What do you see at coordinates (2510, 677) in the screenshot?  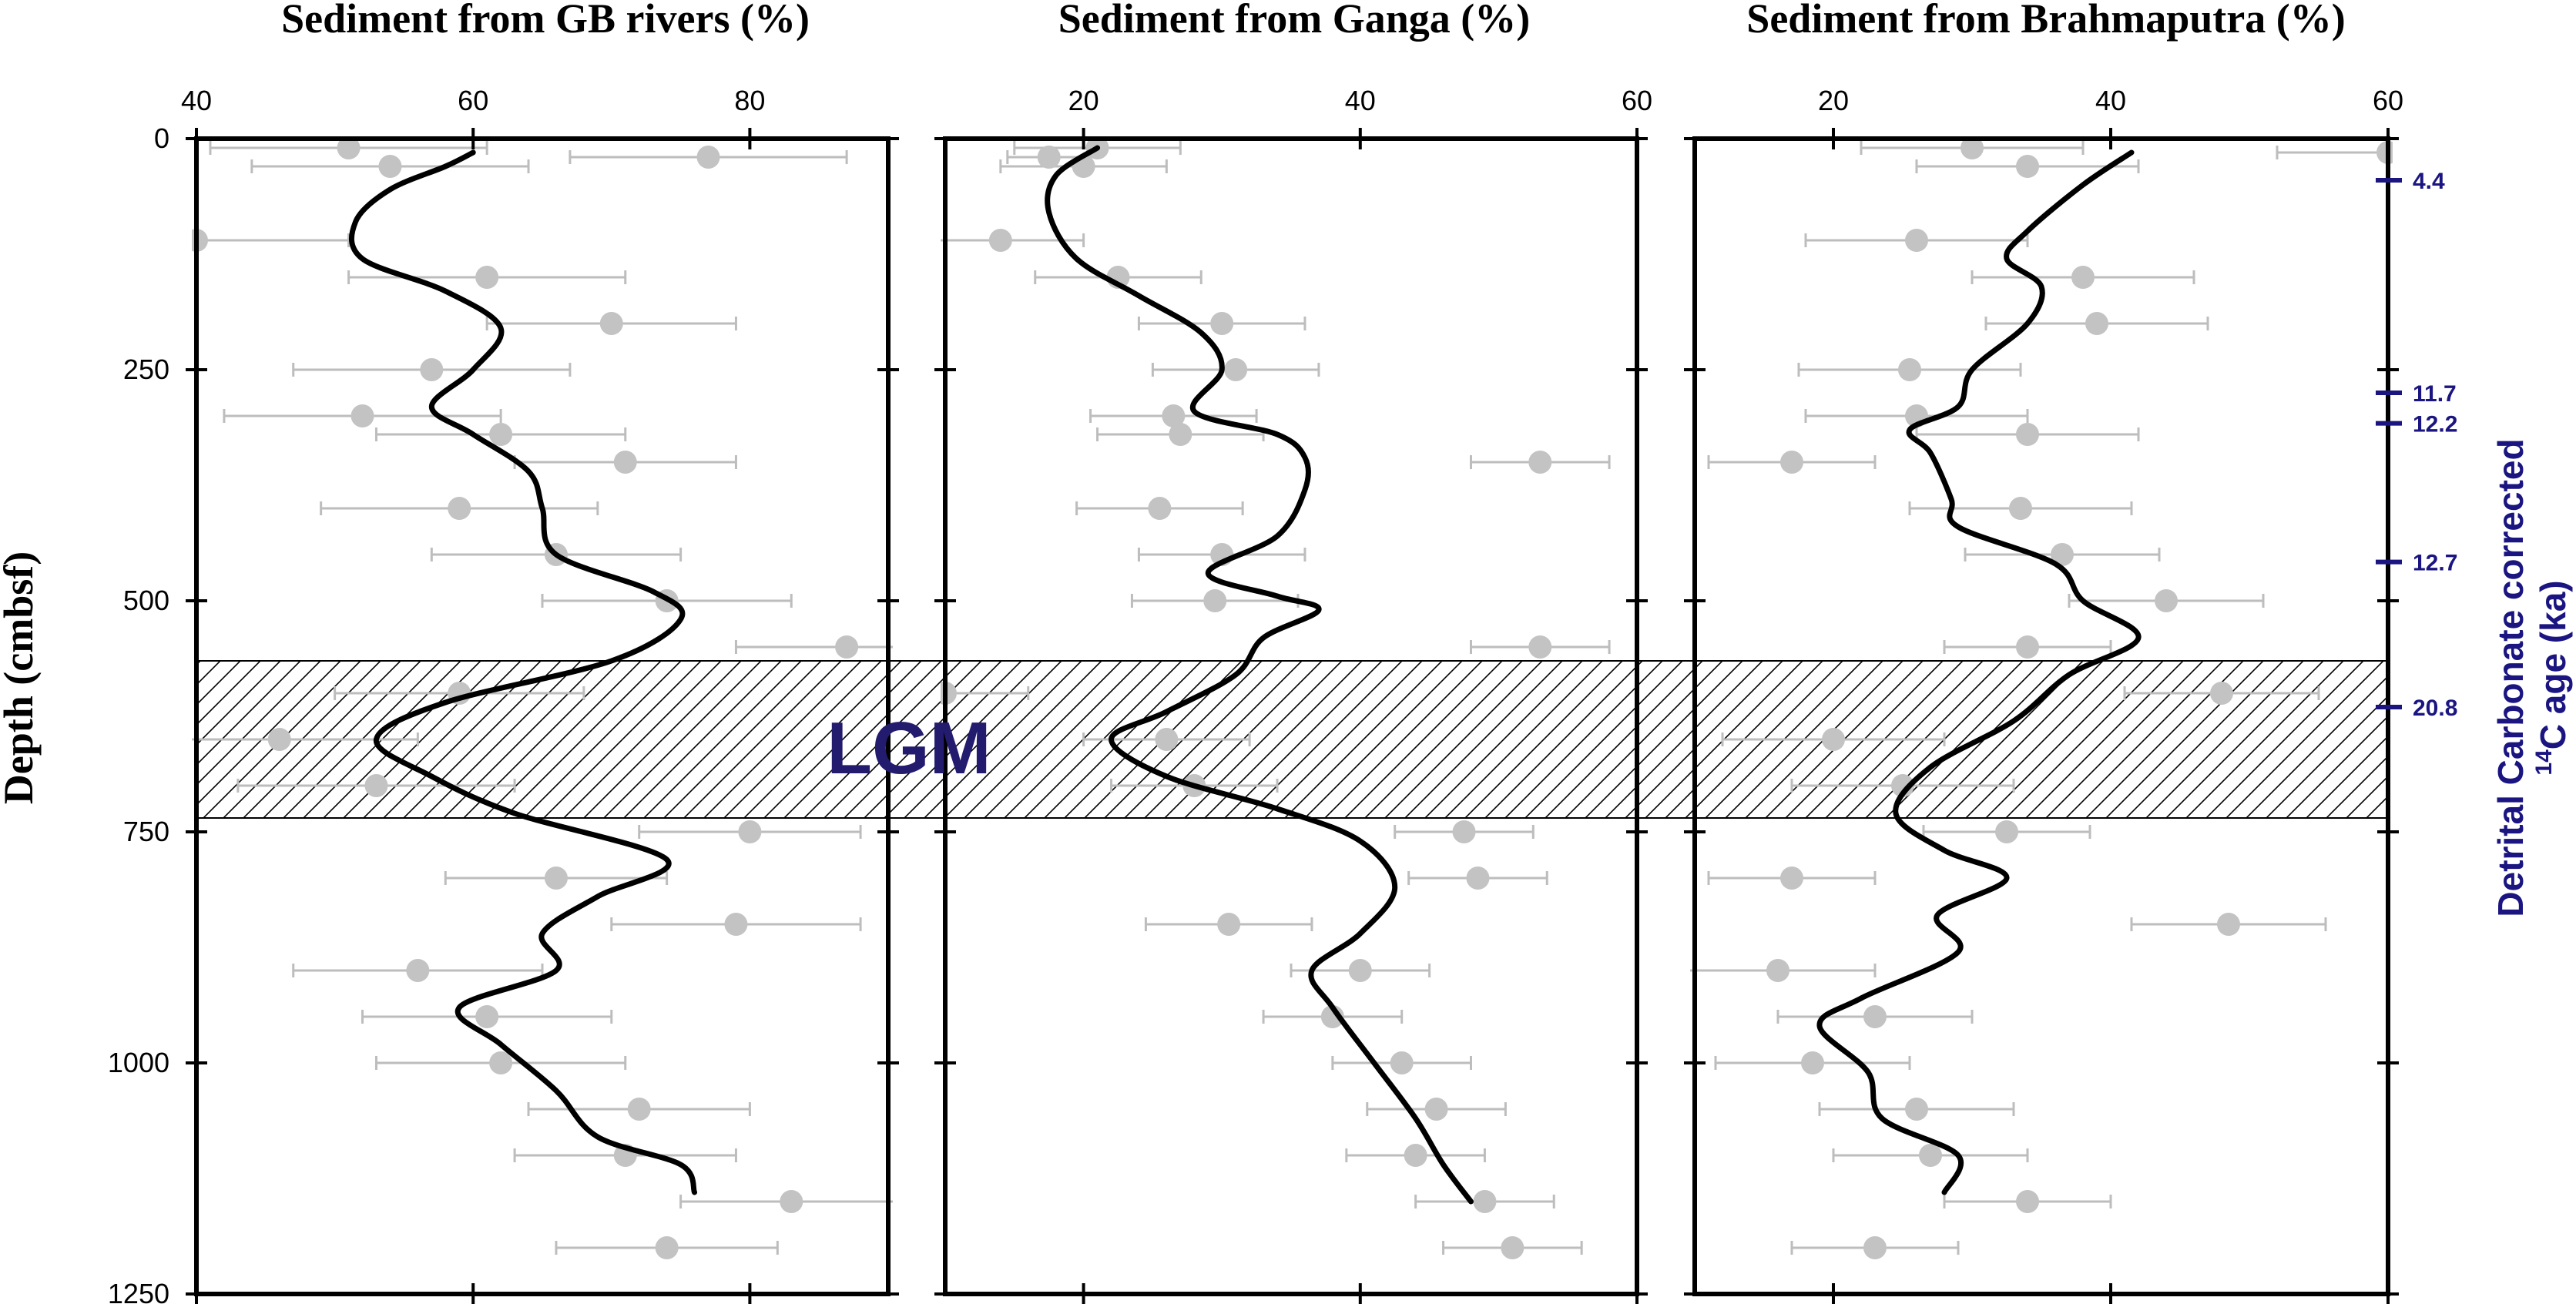 I see `age-axis-label-line1: Detrital Carbonate corrected` at bounding box center [2510, 677].